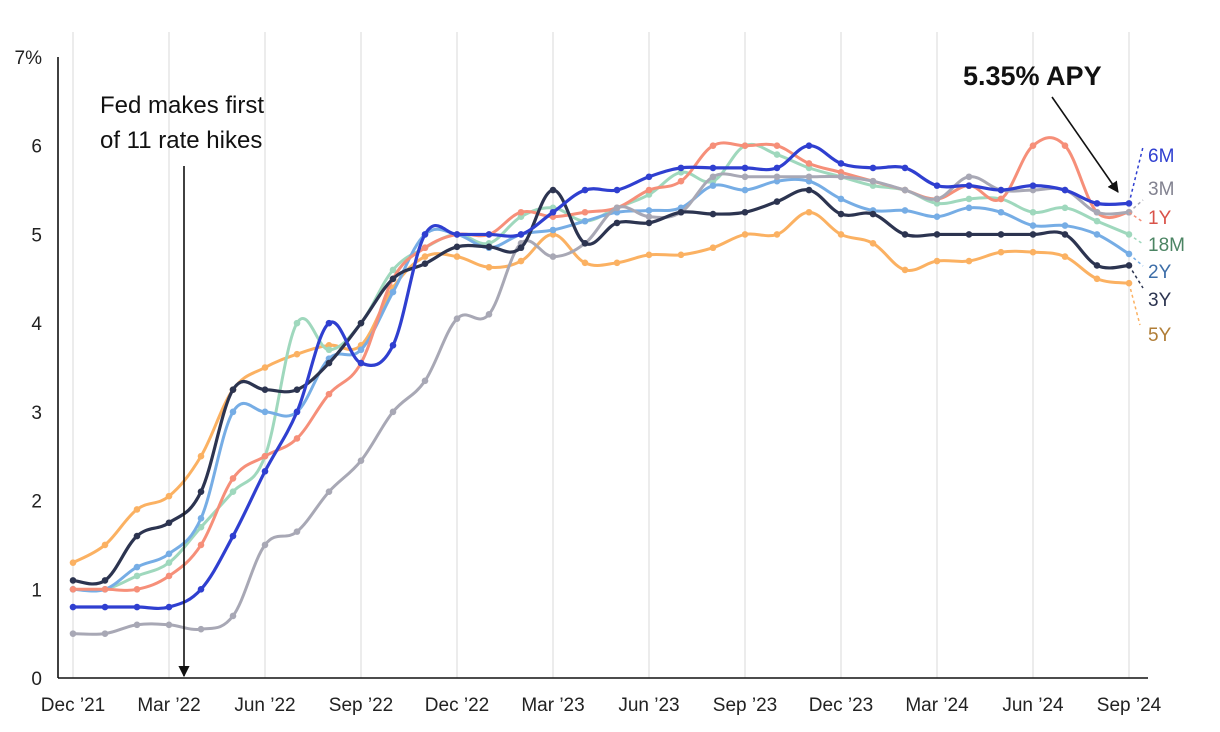 The width and height of the screenshot is (1220, 732). Describe the element at coordinates (36, 324) in the screenshot. I see `y-tick-label: 4` at that location.